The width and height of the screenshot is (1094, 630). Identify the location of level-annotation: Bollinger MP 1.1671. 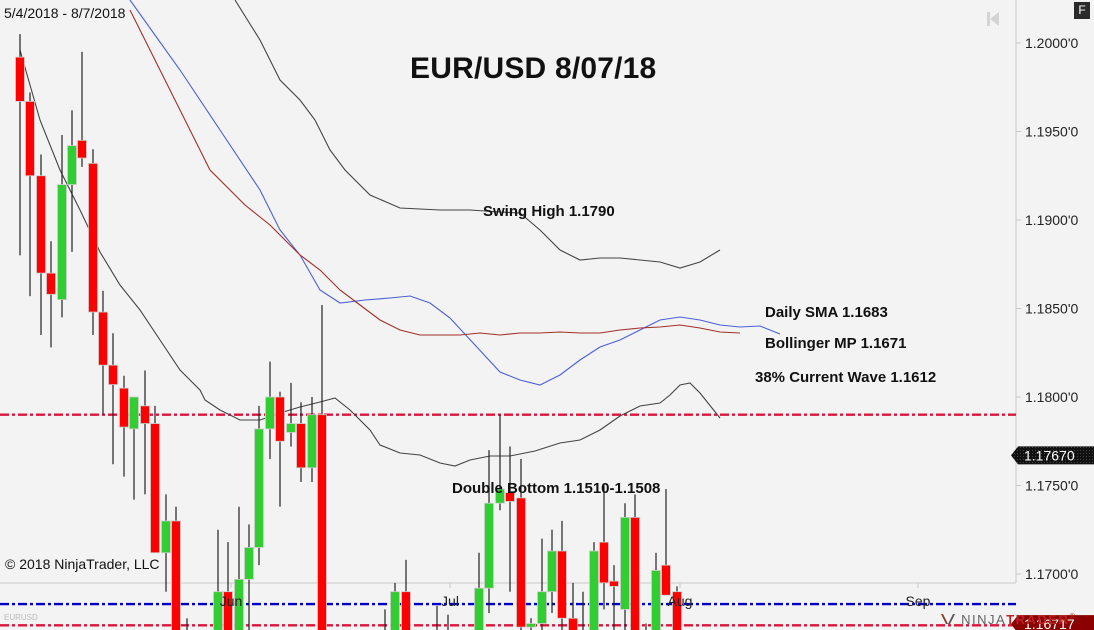
(835, 343).